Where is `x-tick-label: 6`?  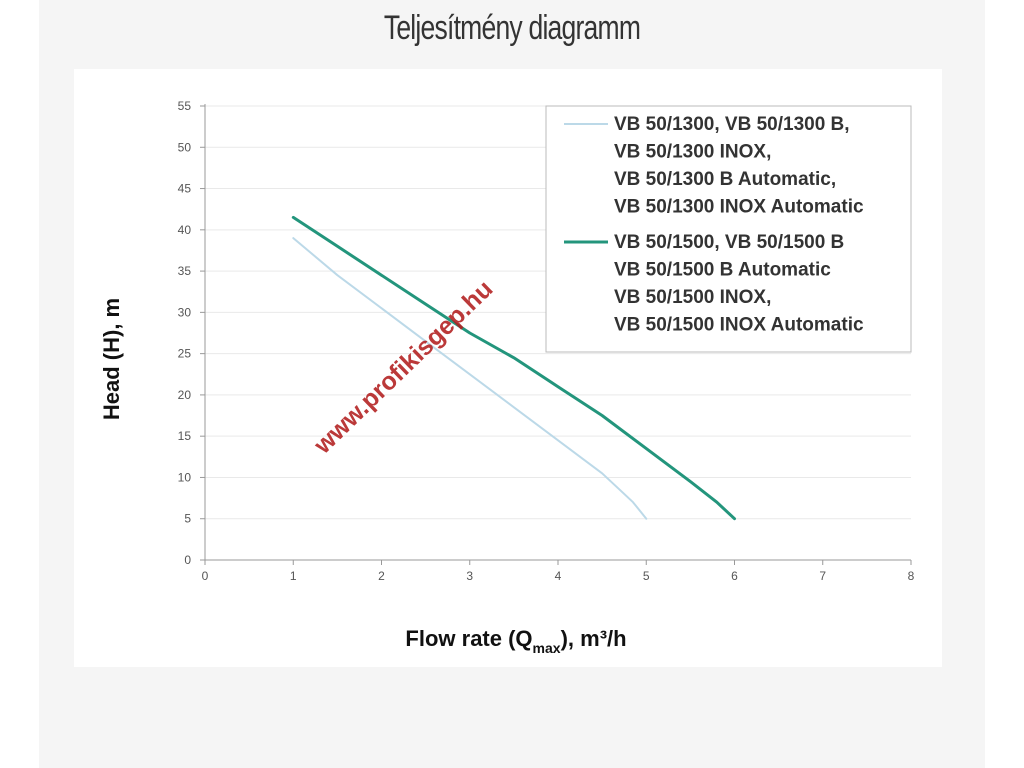
x-tick-label: 6 is located at coordinates (734, 576).